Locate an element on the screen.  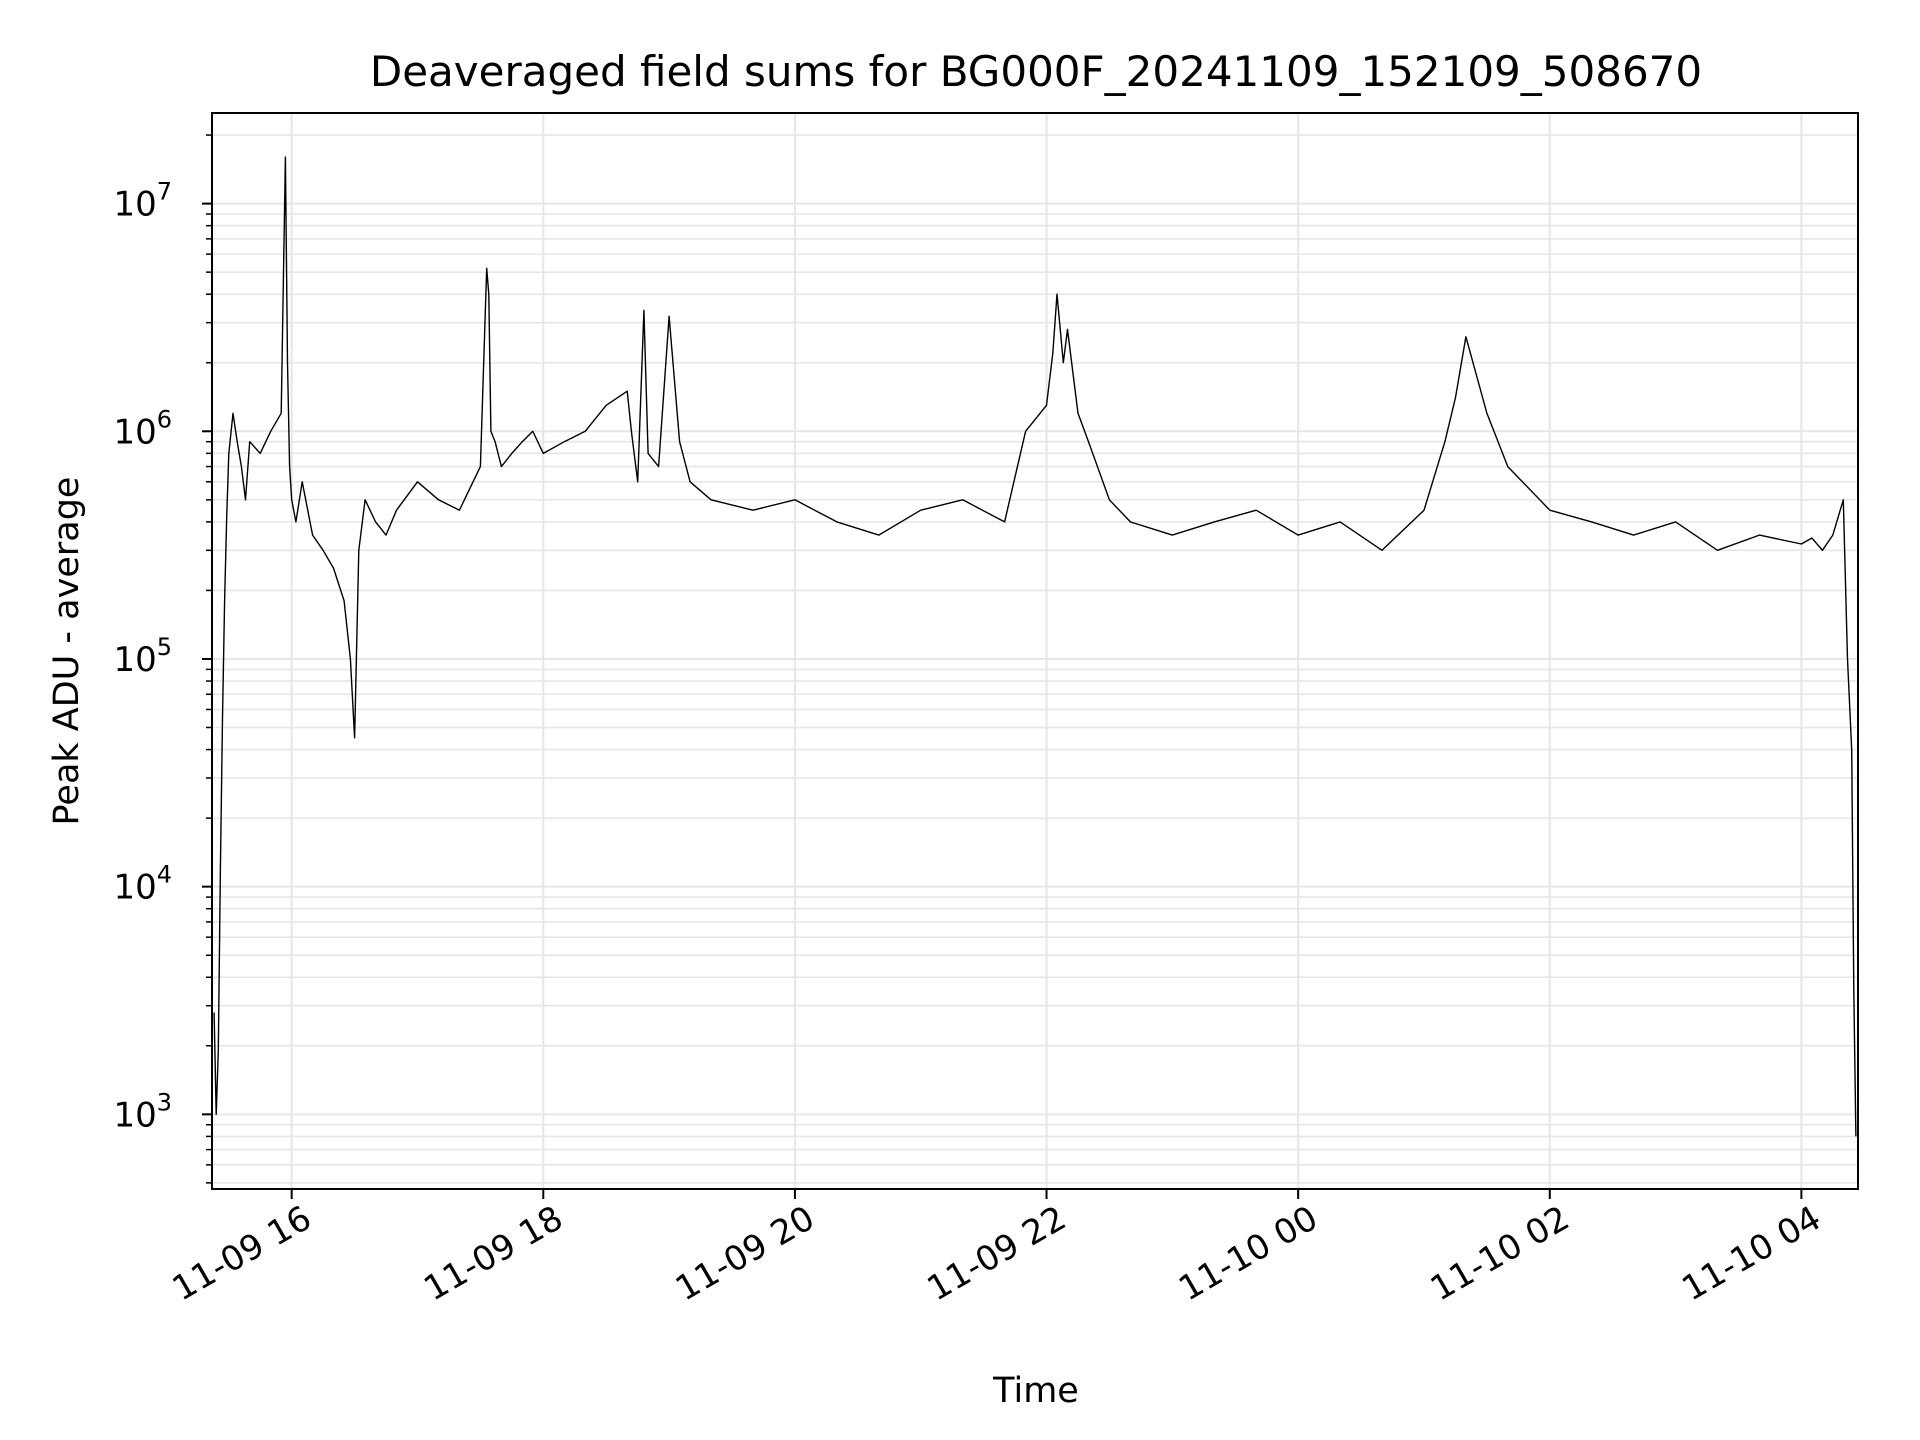
y-tick-exponent: 4 is located at coordinates (164, 875).